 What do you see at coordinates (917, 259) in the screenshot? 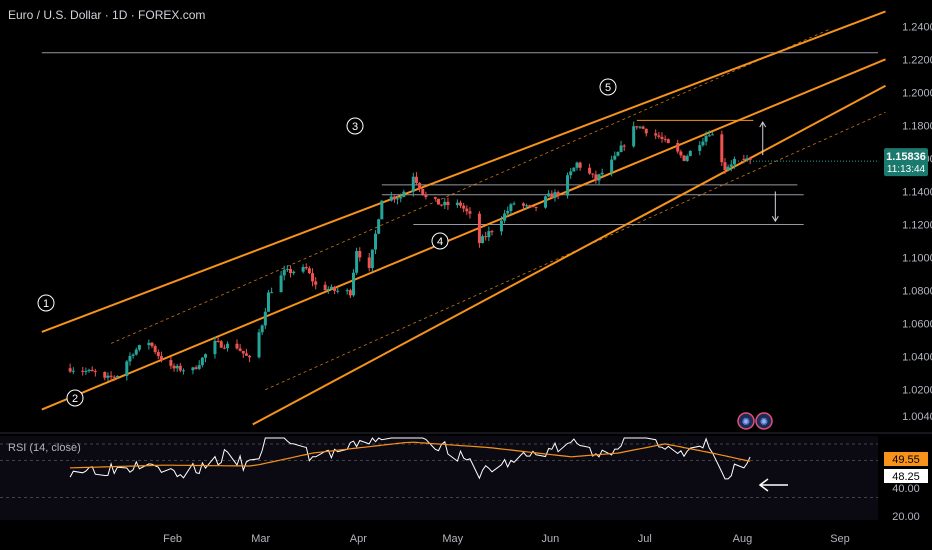
I see `price-tick-label: 1.10000` at bounding box center [917, 259].